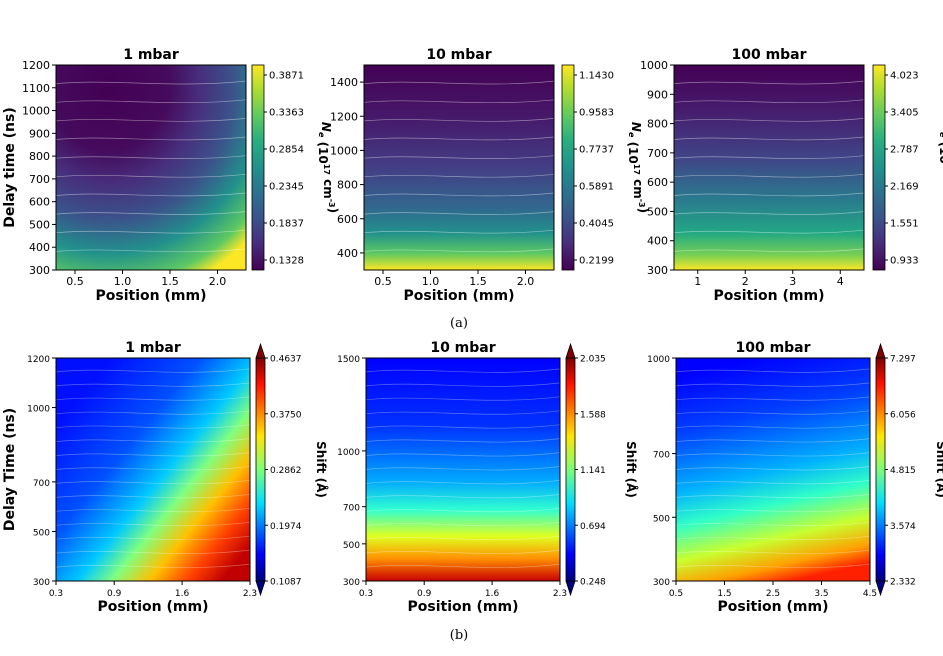 The height and width of the screenshot is (656, 943). Describe the element at coordinates (462, 348) in the screenshot. I see `chart-title: 10 mbar` at that location.